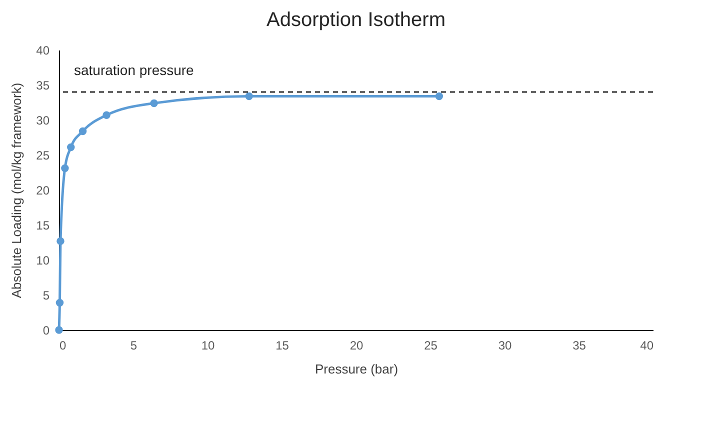 The image size is (720, 435). Describe the element at coordinates (134, 70) in the screenshot. I see `ref-line-label: saturation pressure` at that location.